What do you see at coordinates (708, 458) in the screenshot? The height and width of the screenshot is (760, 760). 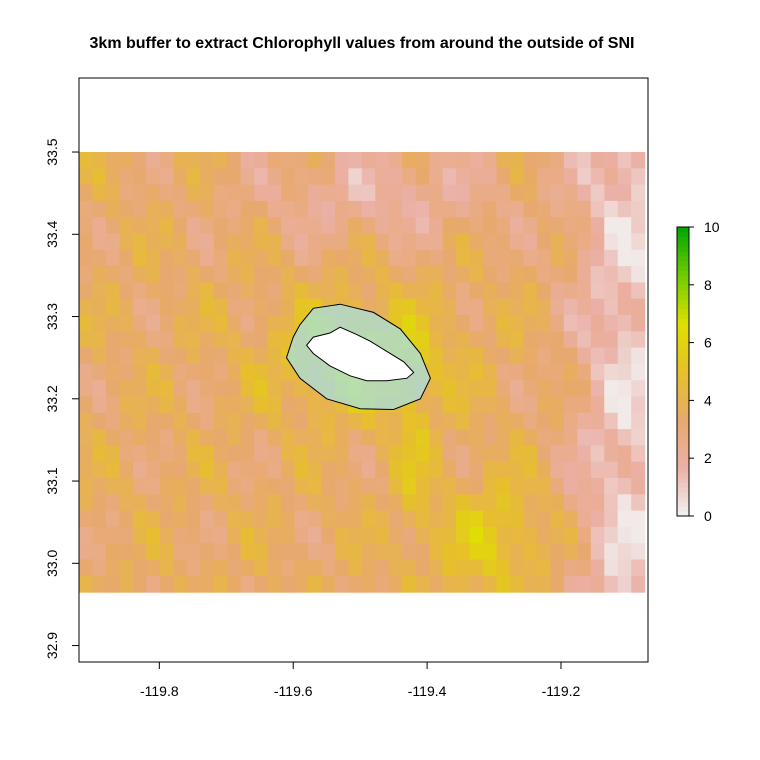 I see `legend-tick-label: 2` at bounding box center [708, 458].